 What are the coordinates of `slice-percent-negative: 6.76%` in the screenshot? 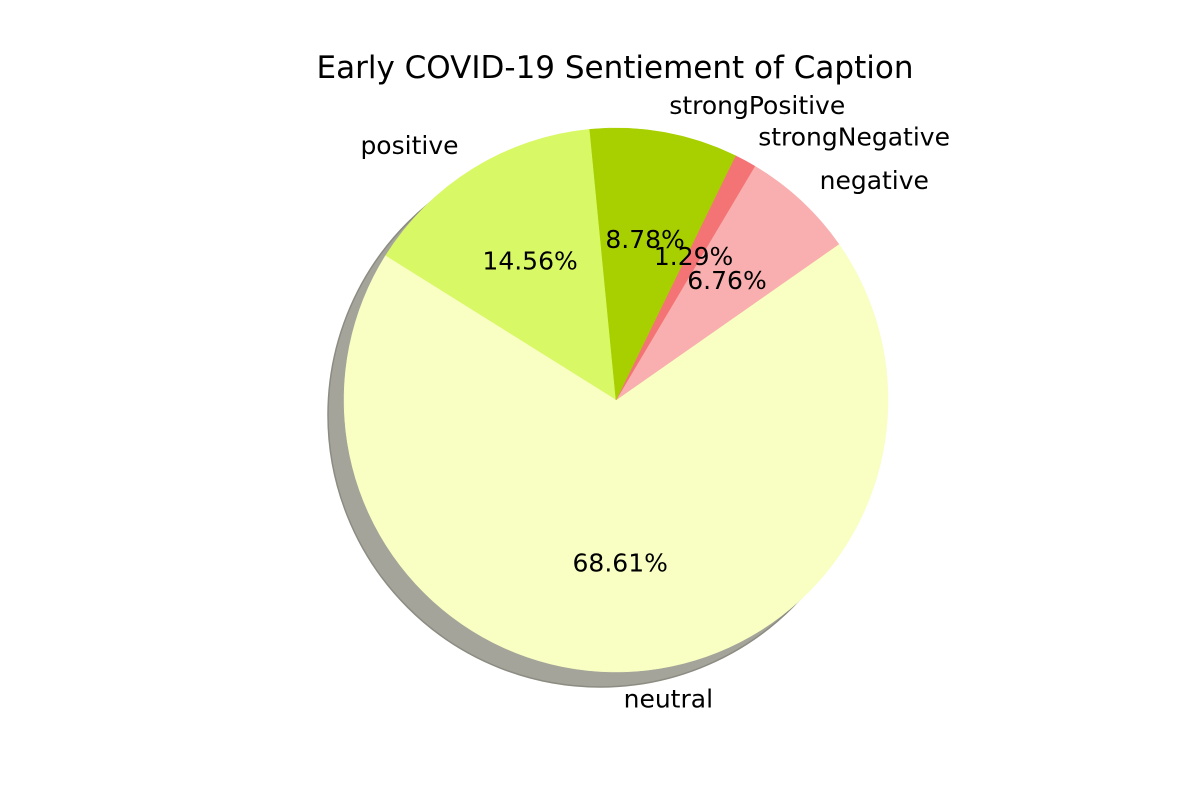 It's located at (726, 280).